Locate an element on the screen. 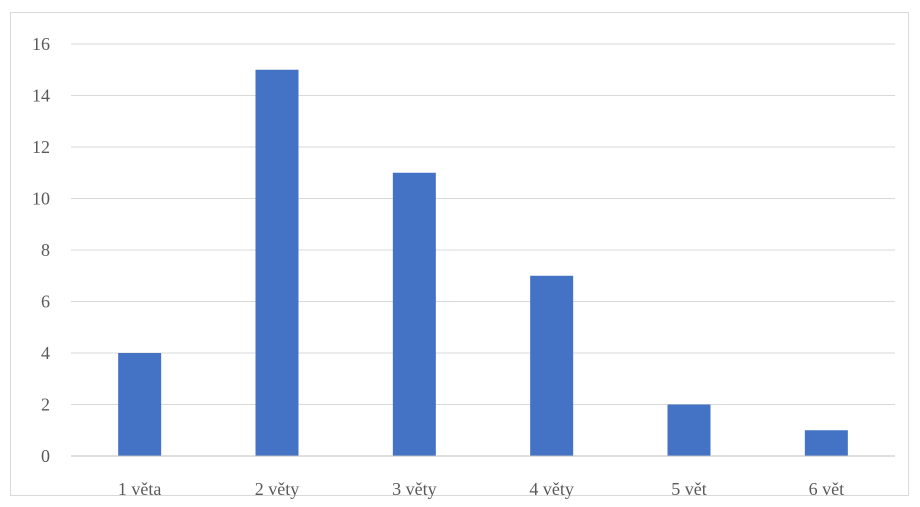 The width and height of the screenshot is (920, 507). x-tick-label: 6 vět is located at coordinates (827, 489).